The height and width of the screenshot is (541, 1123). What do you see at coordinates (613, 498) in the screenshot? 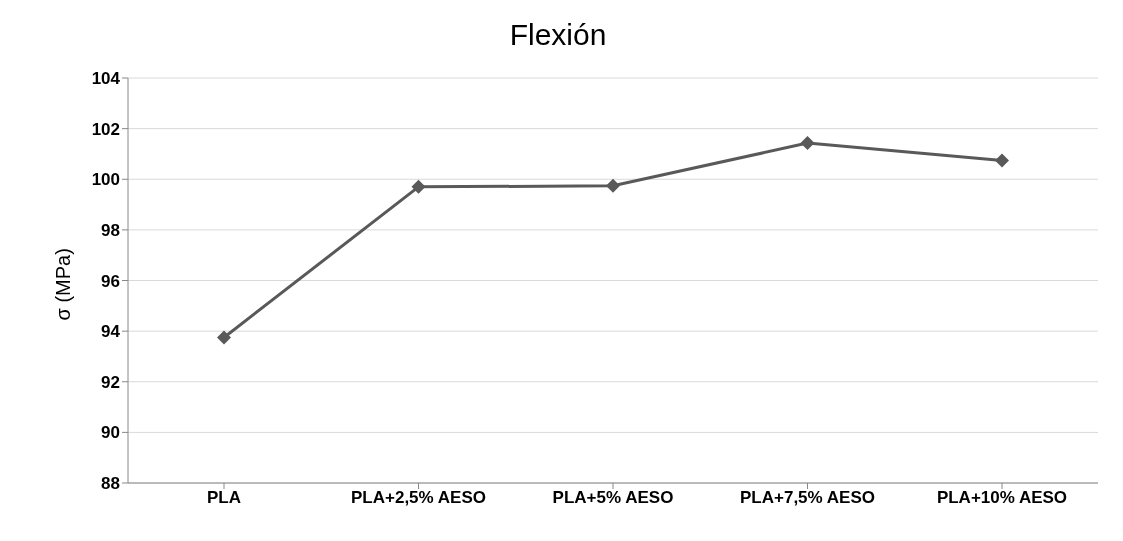
I see `x-tick-label: PLA+5% AESO` at bounding box center [613, 498].